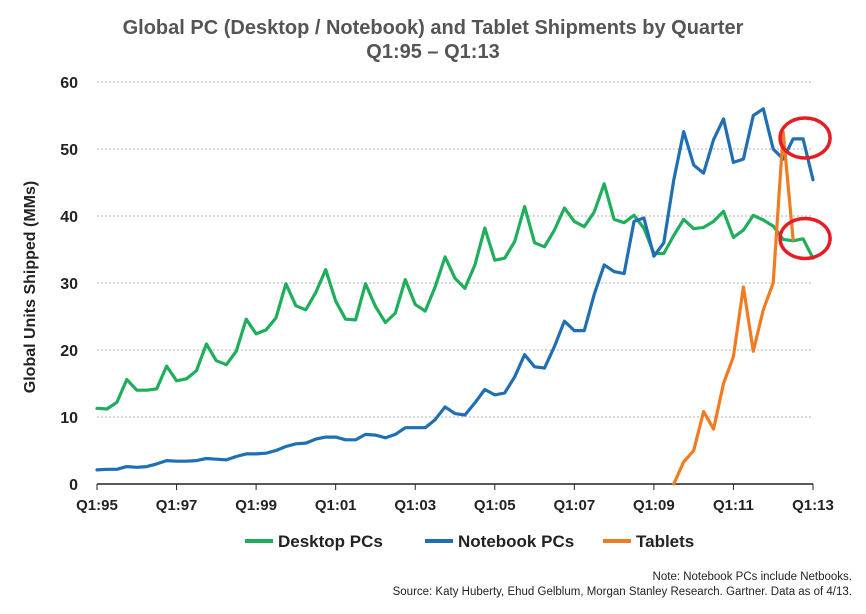 The width and height of the screenshot is (866, 614). What do you see at coordinates (330, 541) in the screenshot?
I see `legend-label: Desktop PCs` at bounding box center [330, 541].